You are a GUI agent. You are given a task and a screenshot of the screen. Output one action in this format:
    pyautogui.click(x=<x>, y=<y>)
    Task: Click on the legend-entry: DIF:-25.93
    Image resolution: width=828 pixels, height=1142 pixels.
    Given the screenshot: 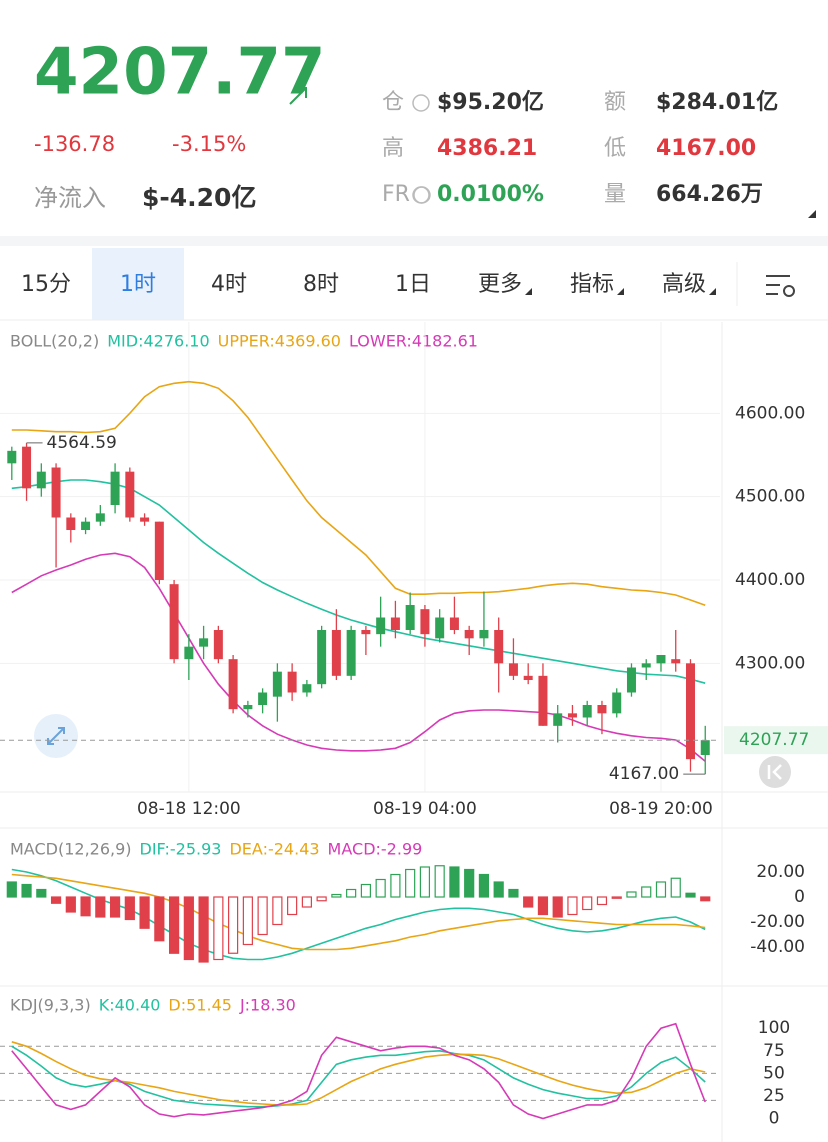 What is the action you would take?
    pyautogui.click(x=181, y=849)
    